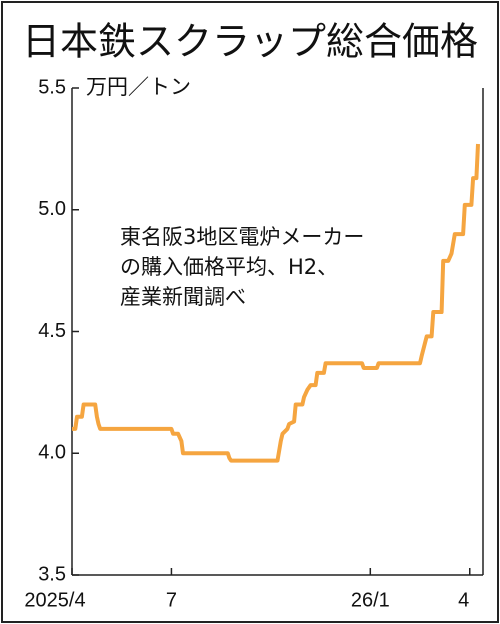  What do you see at coordinates (370, 600) in the screenshot?
I see `x-tick-label: 26/1` at bounding box center [370, 600].